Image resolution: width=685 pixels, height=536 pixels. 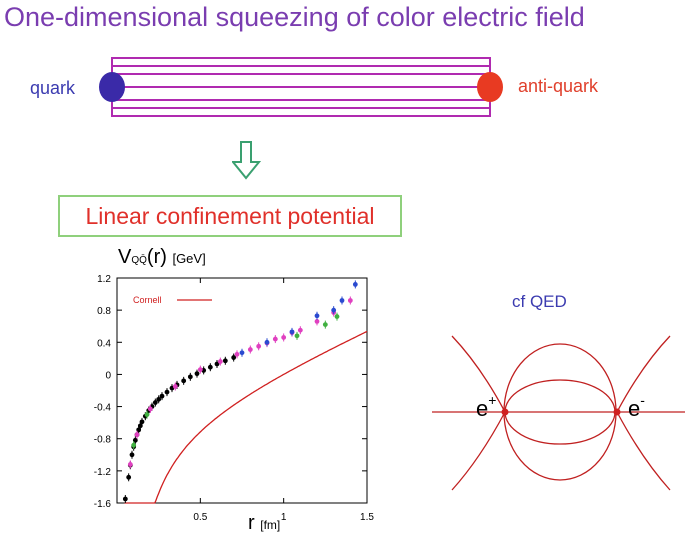 I want to click on y-tick-label: 0.8, so click(x=104, y=311).